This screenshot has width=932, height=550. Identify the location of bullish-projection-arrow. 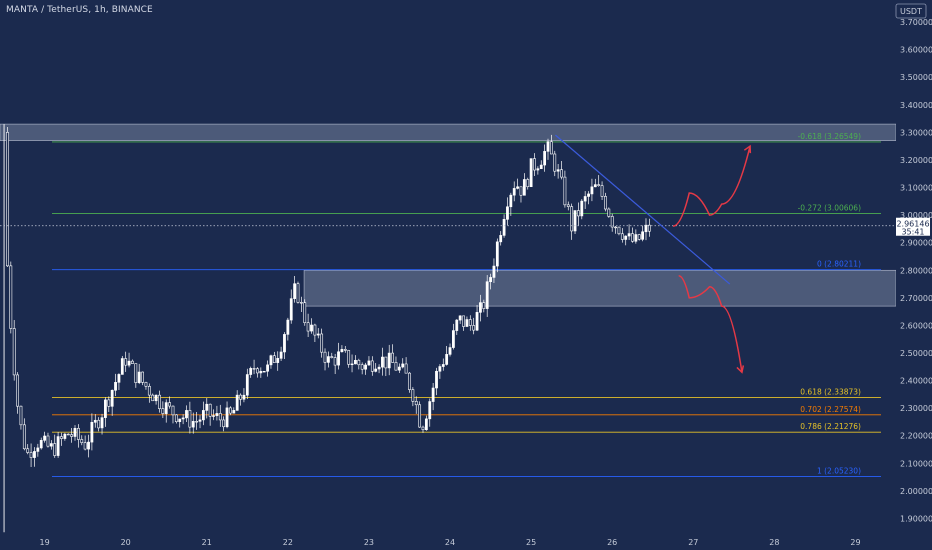
(711, 186).